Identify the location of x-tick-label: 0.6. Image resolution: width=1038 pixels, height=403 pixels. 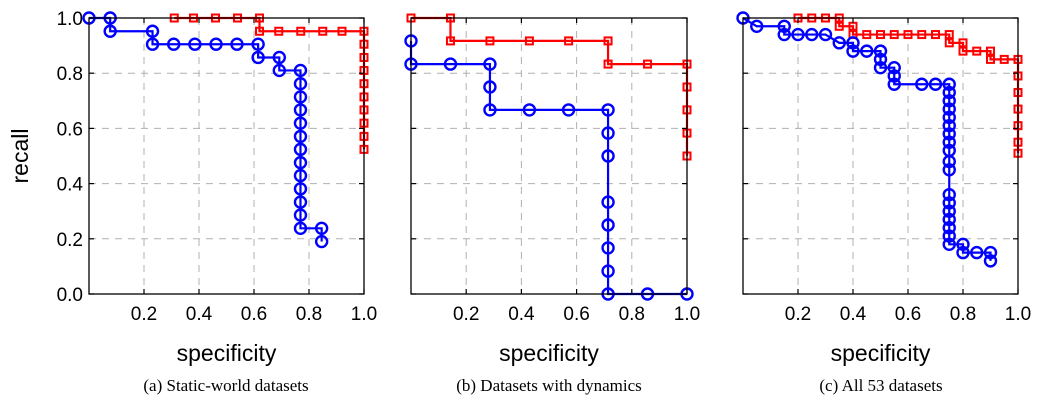
(576, 314).